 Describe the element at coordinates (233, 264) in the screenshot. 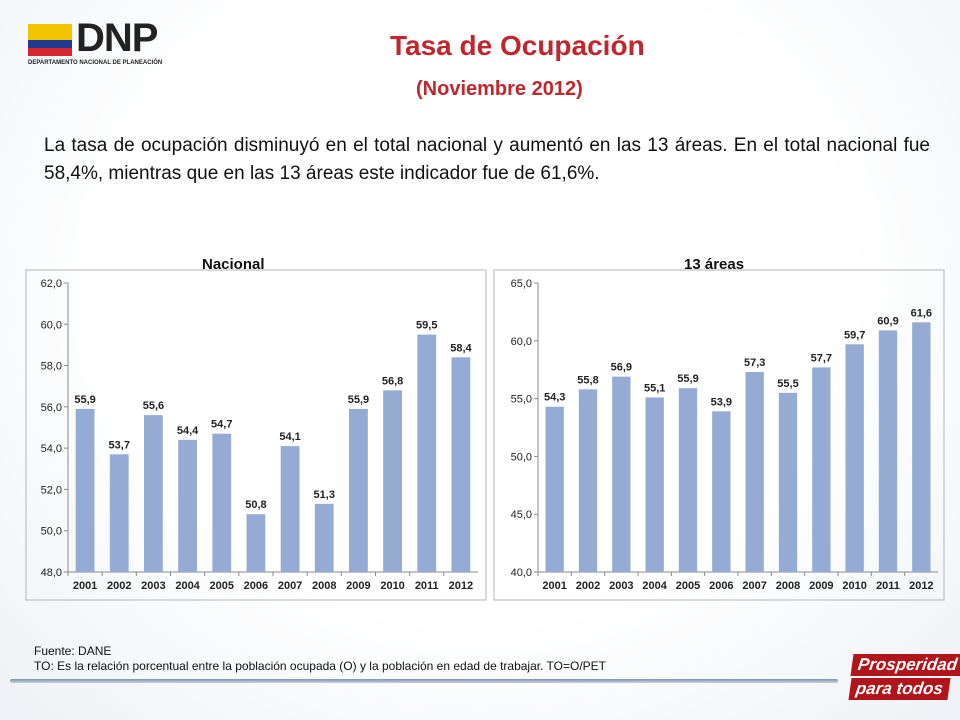

I see `chart-title: Nacional` at that location.